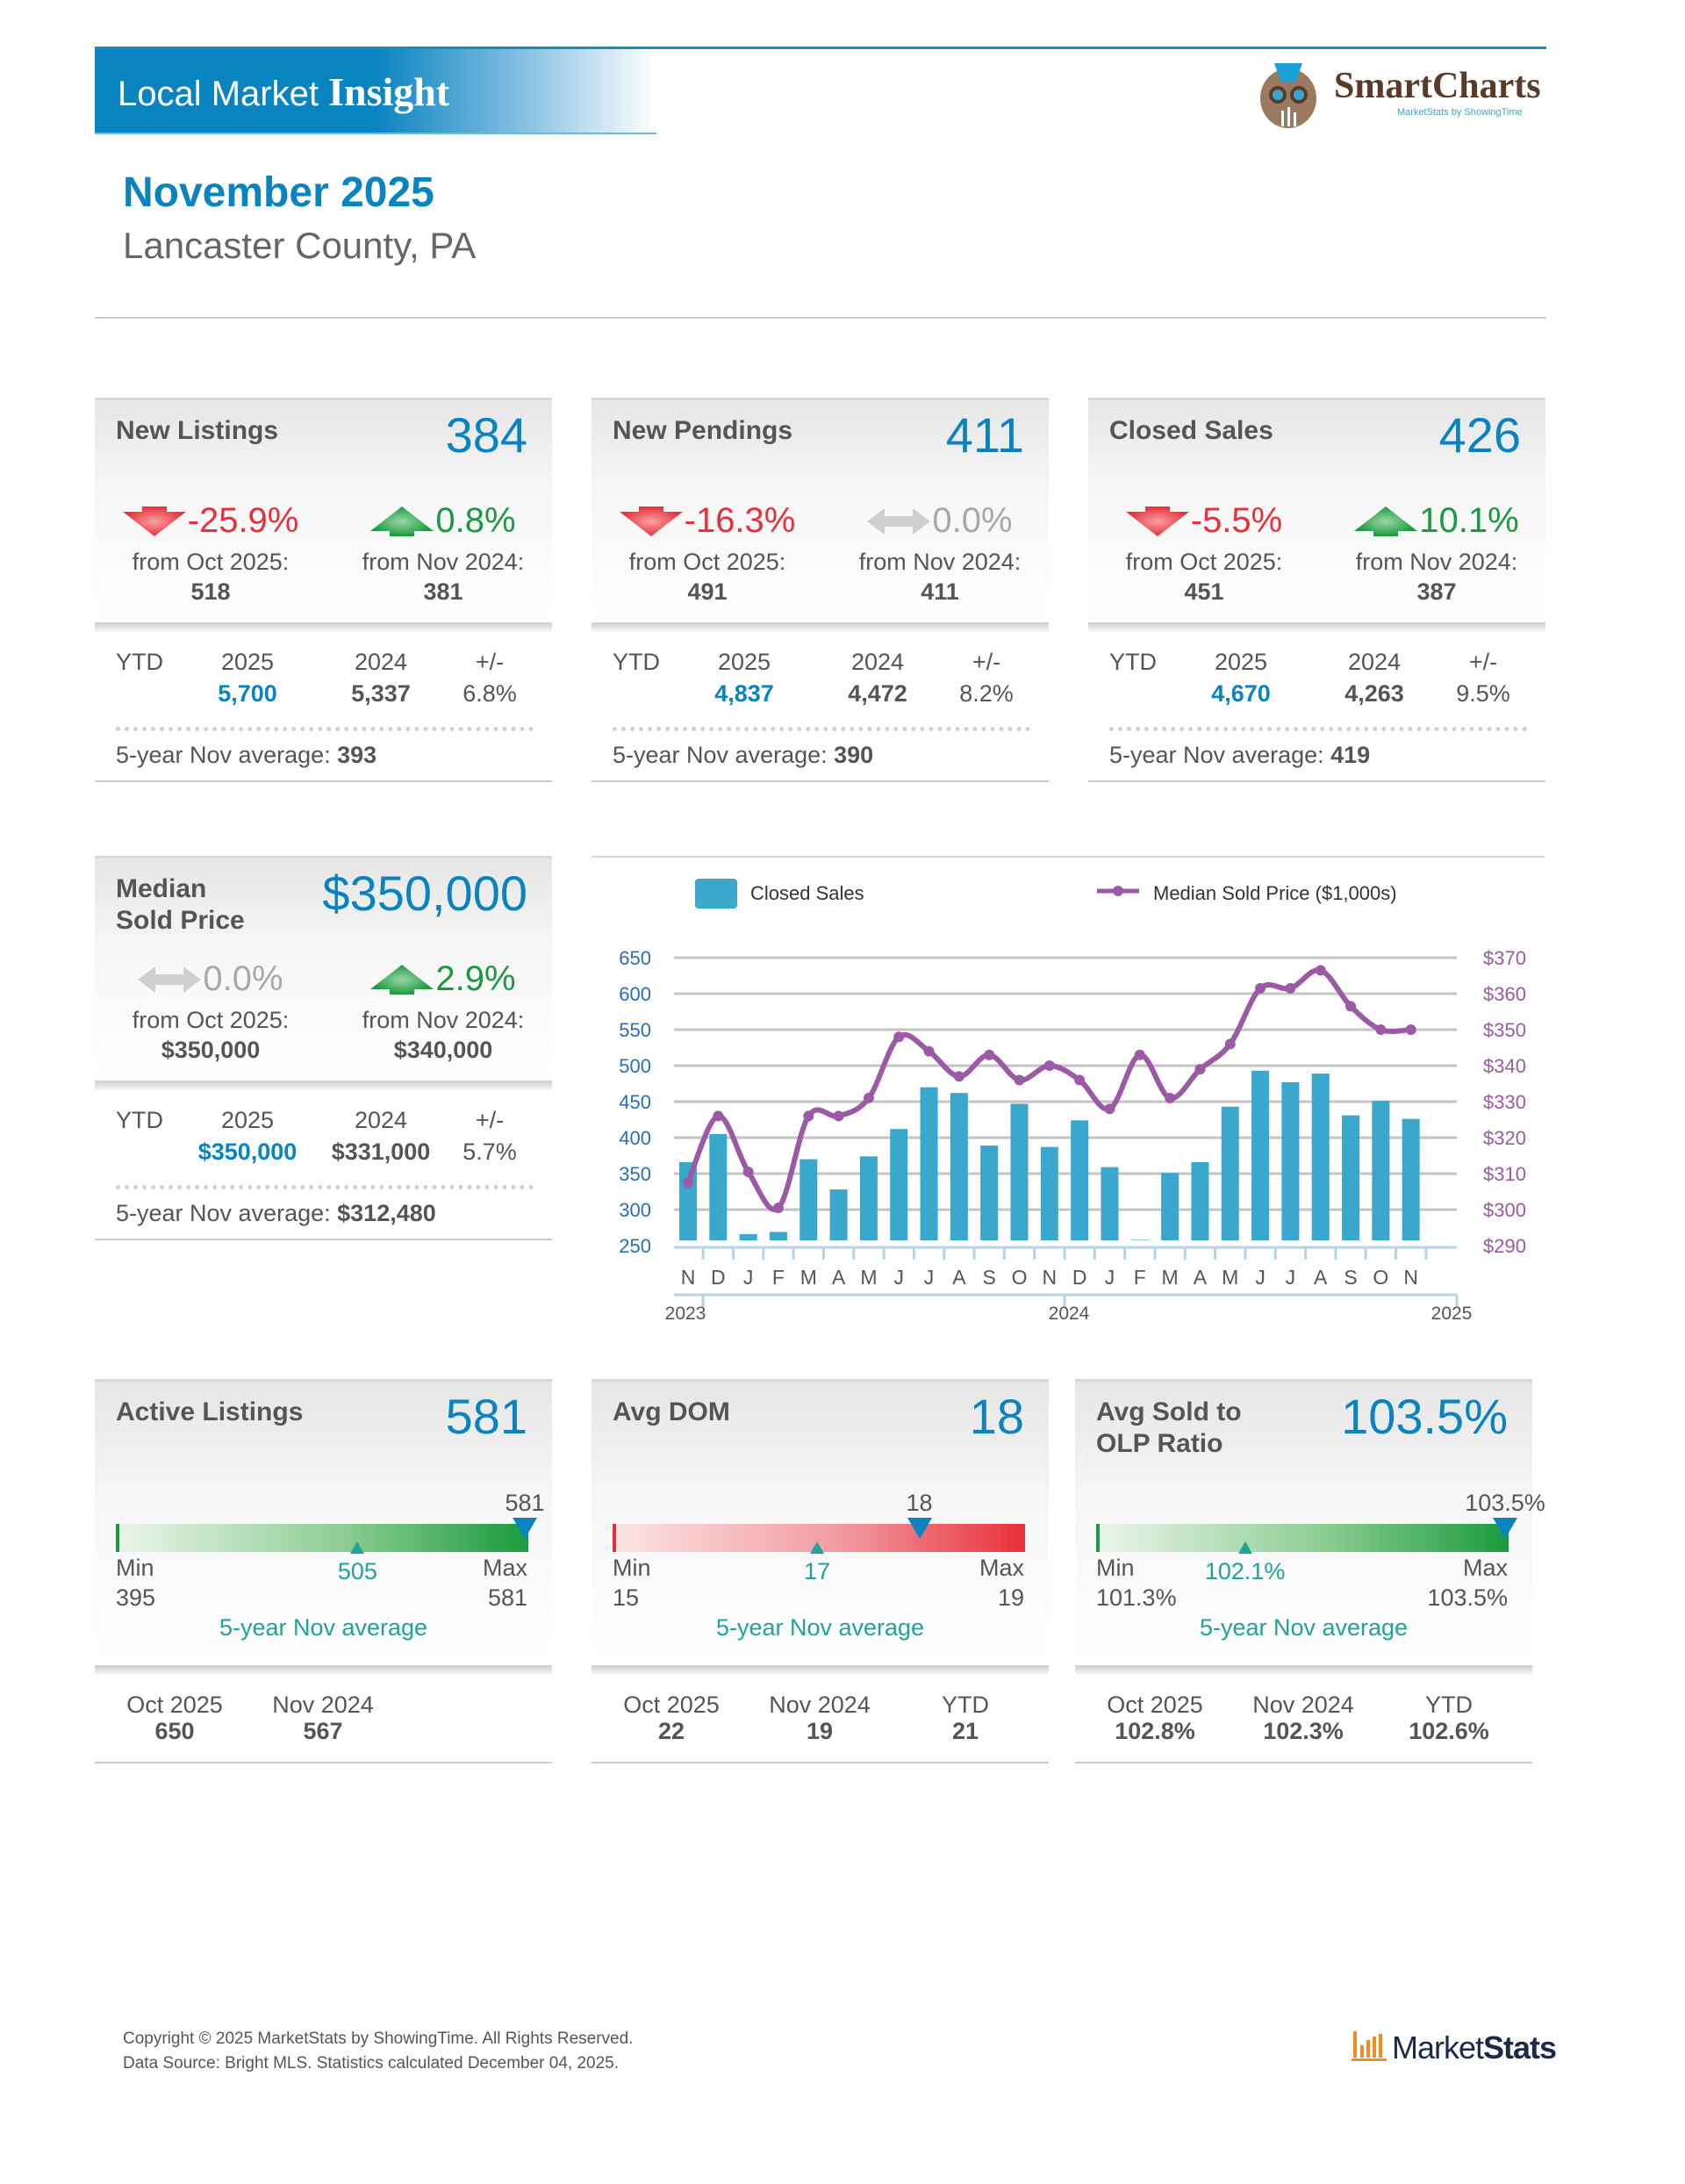 This screenshot has height=2184, width=1685. Describe the element at coordinates (247, 693) in the screenshot. I see `ytd-value-current: 5,700` at that location.